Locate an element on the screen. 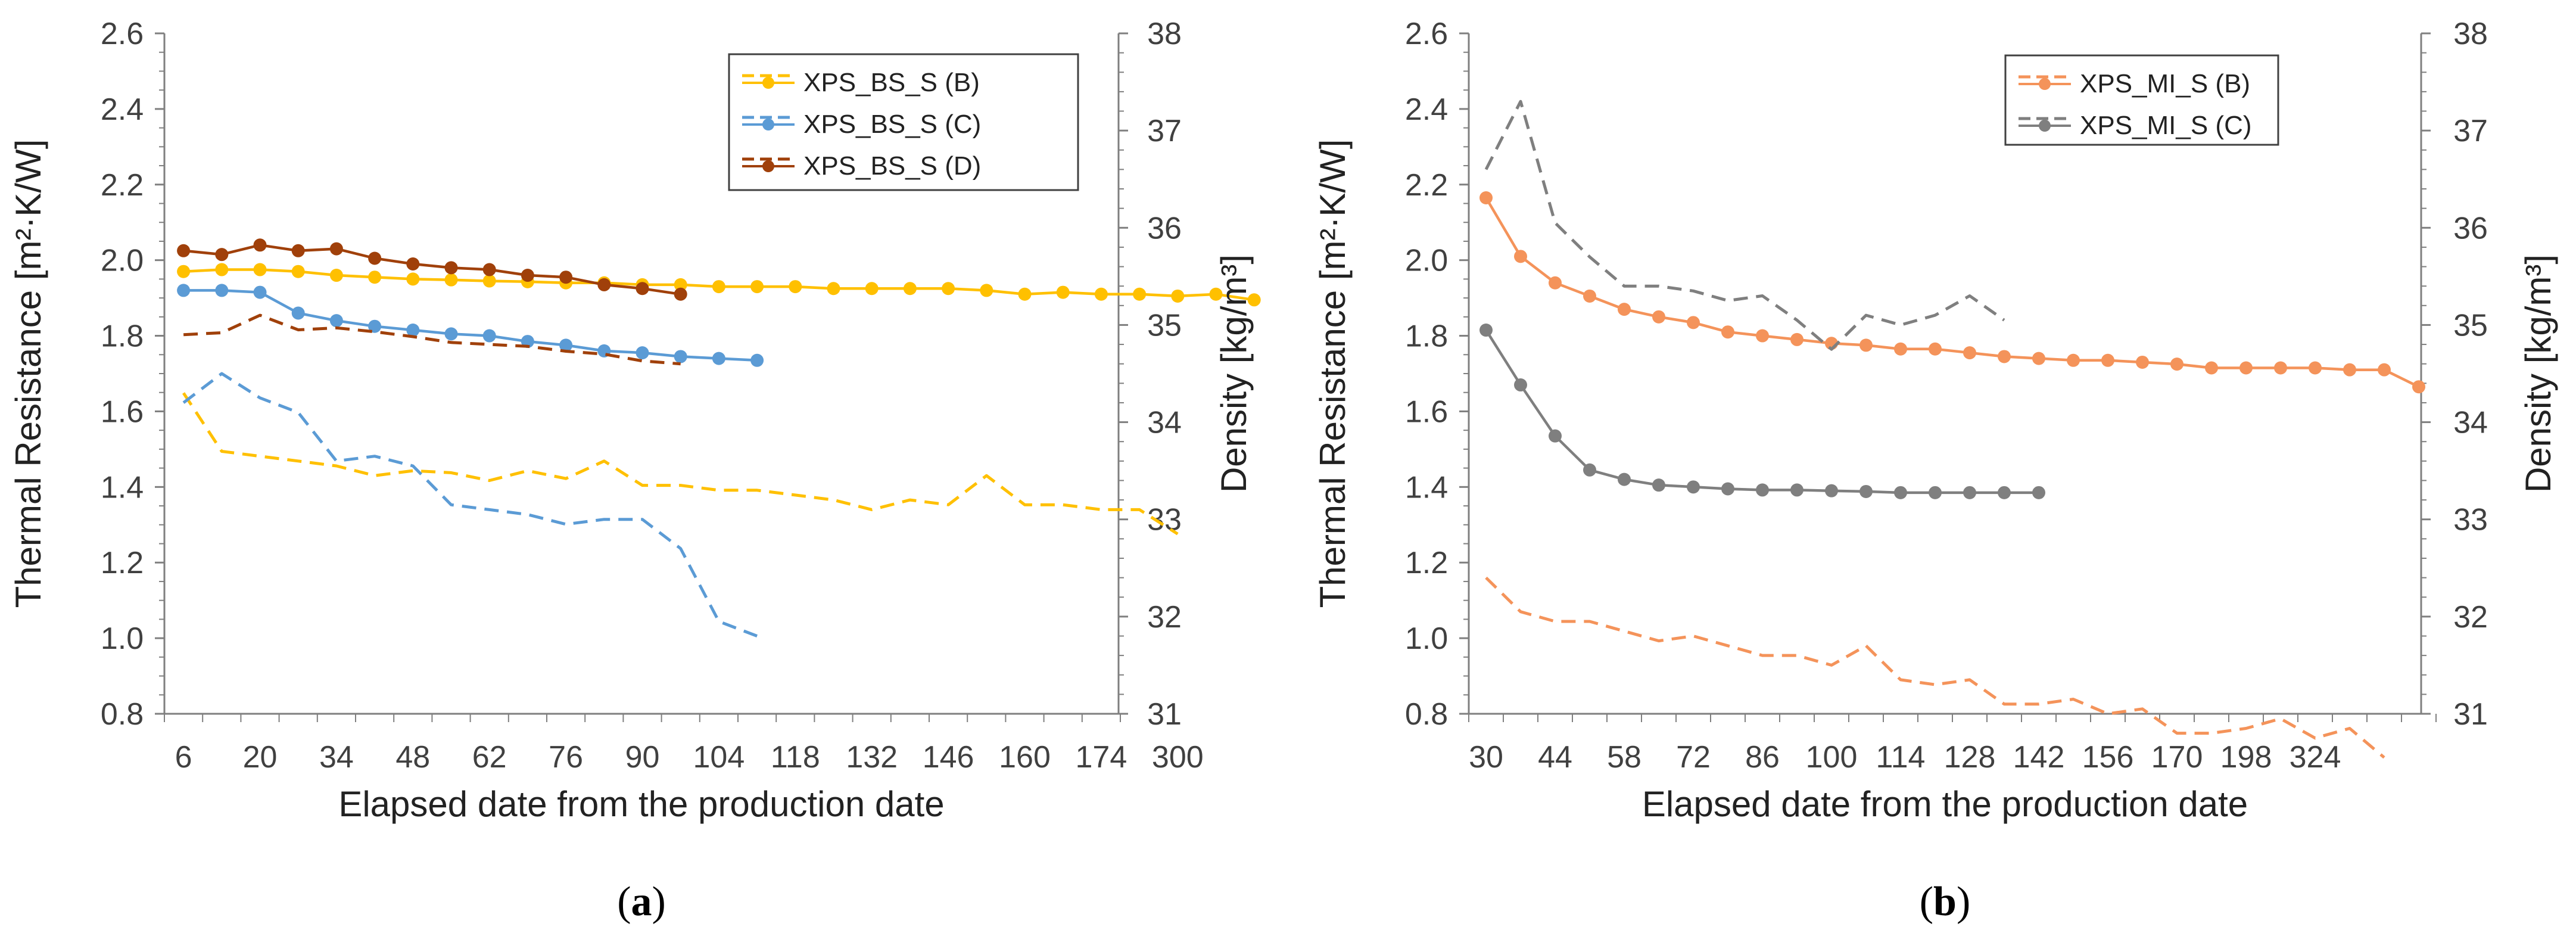 The width and height of the screenshot is (2576, 939). x-tick-label: 132 is located at coordinates (872, 758).